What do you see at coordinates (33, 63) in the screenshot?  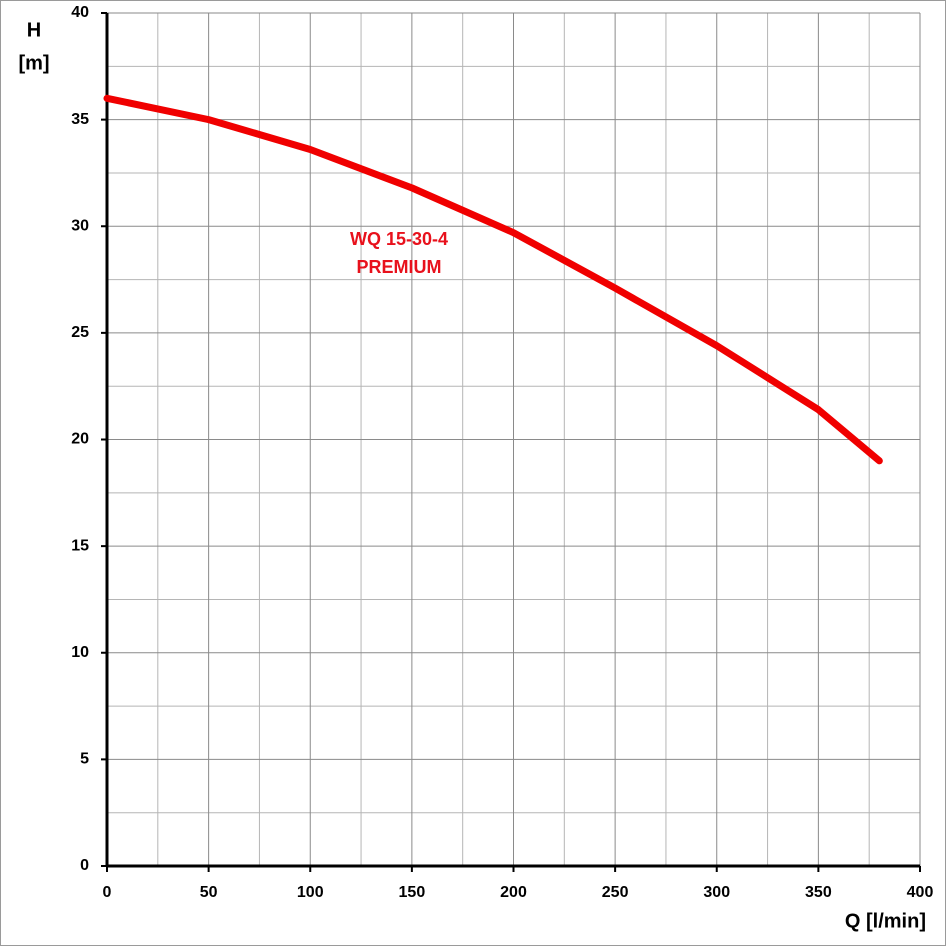 I see `y-axis-unit: [m]` at bounding box center [33, 63].